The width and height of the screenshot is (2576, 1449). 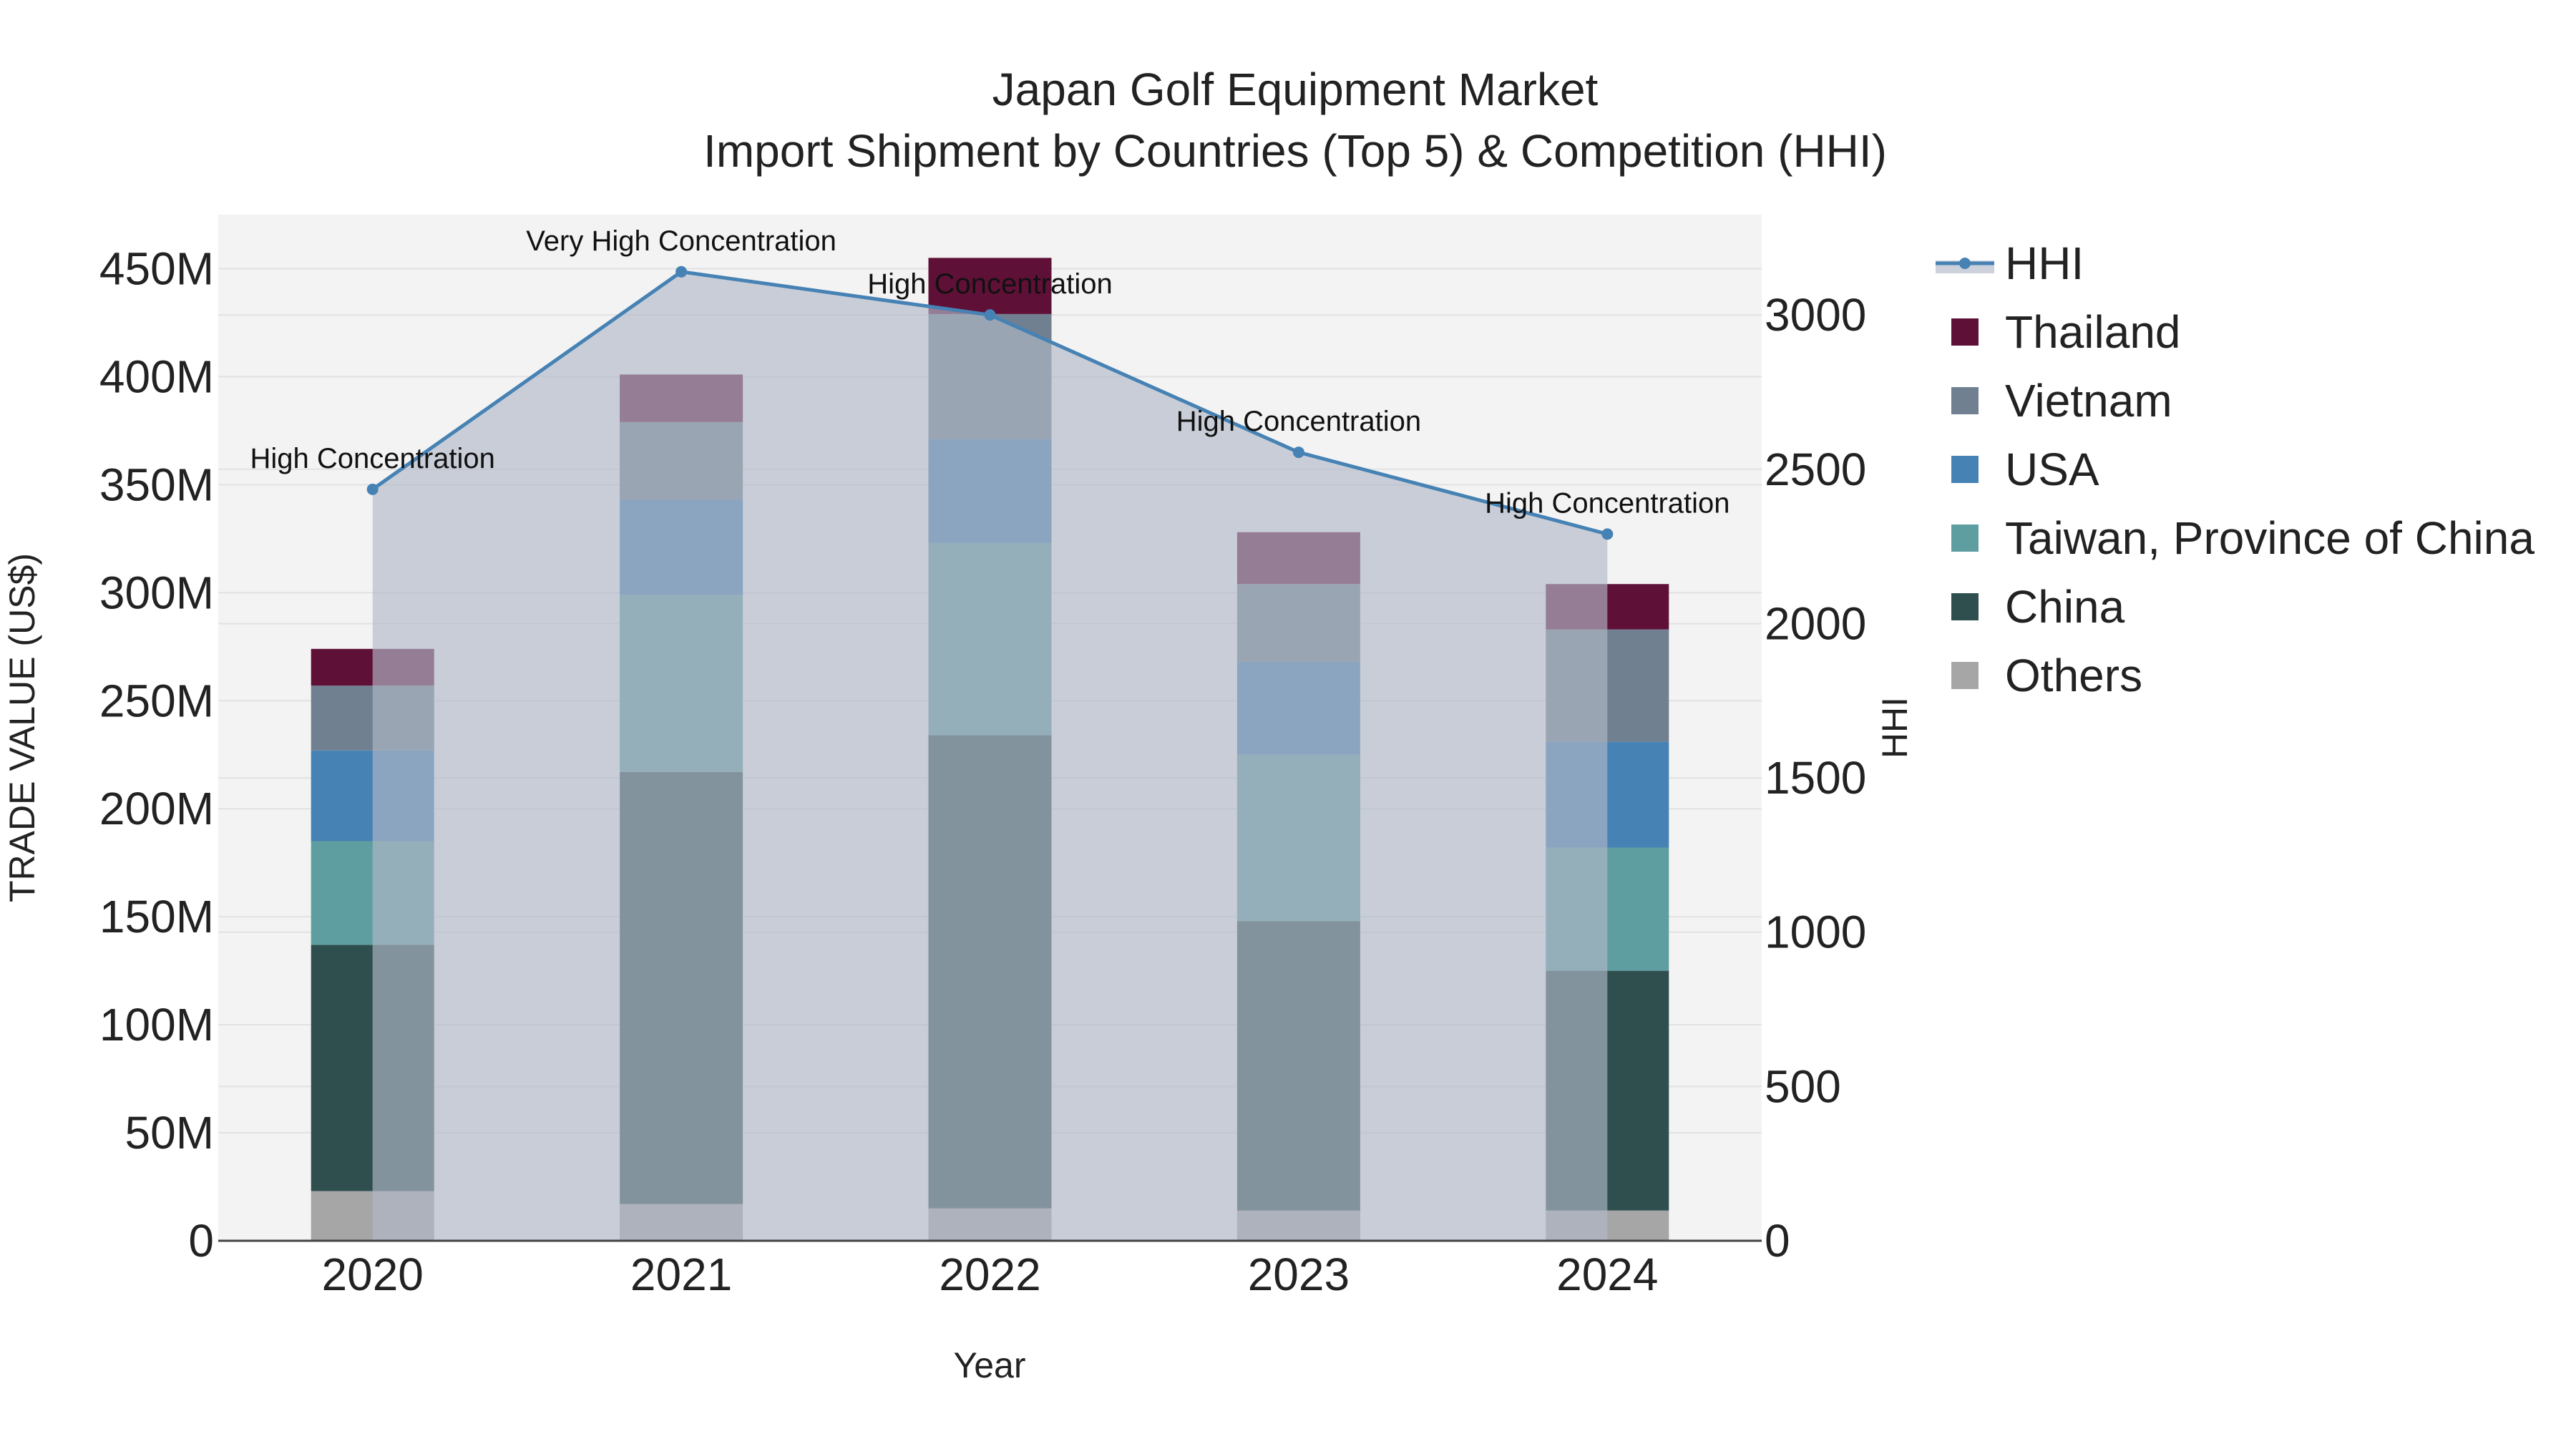 I want to click on x-tick-label: 2023, so click(x=1299, y=1274).